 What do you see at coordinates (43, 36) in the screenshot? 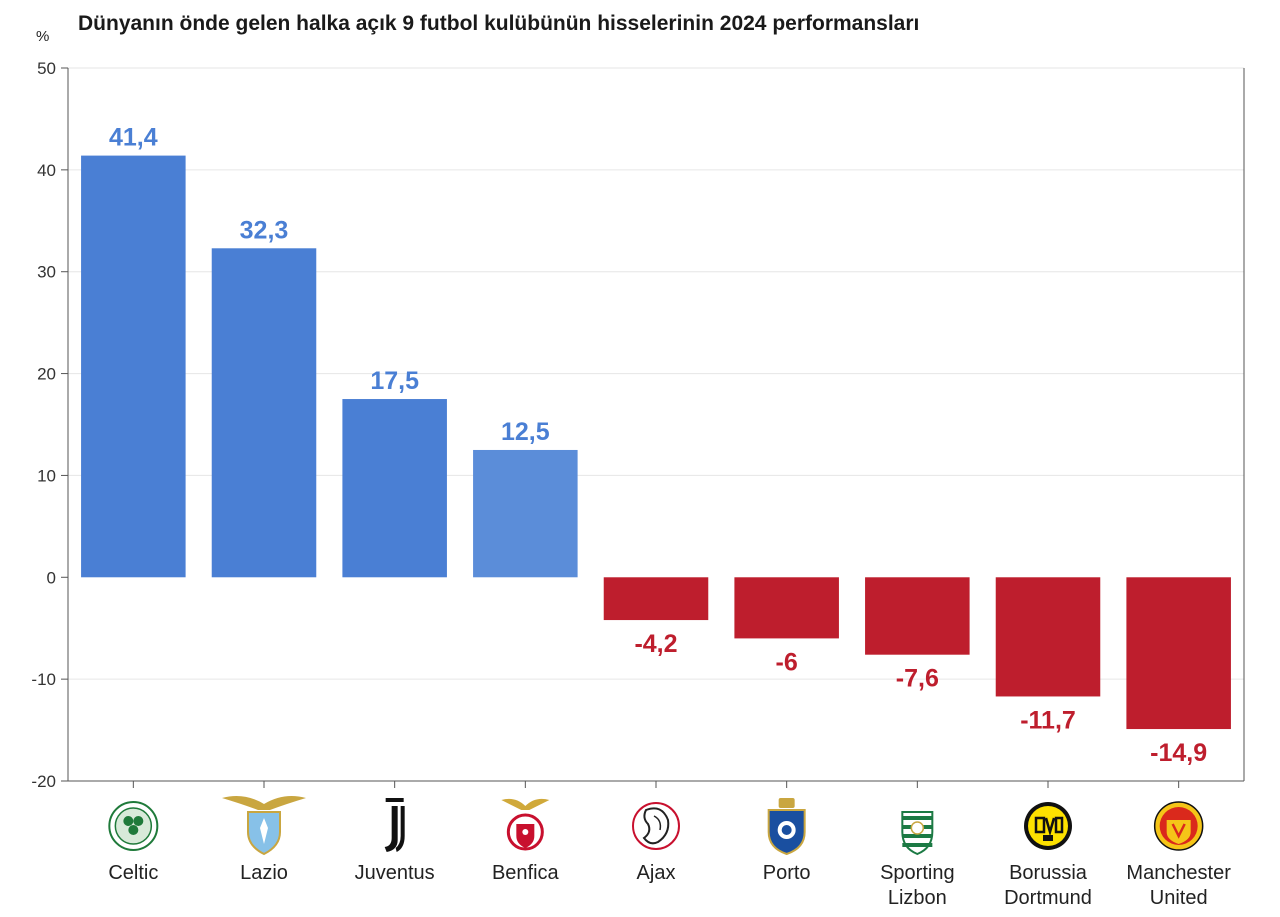
I see `y-axis-unit-label: %` at bounding box center [43, 36].